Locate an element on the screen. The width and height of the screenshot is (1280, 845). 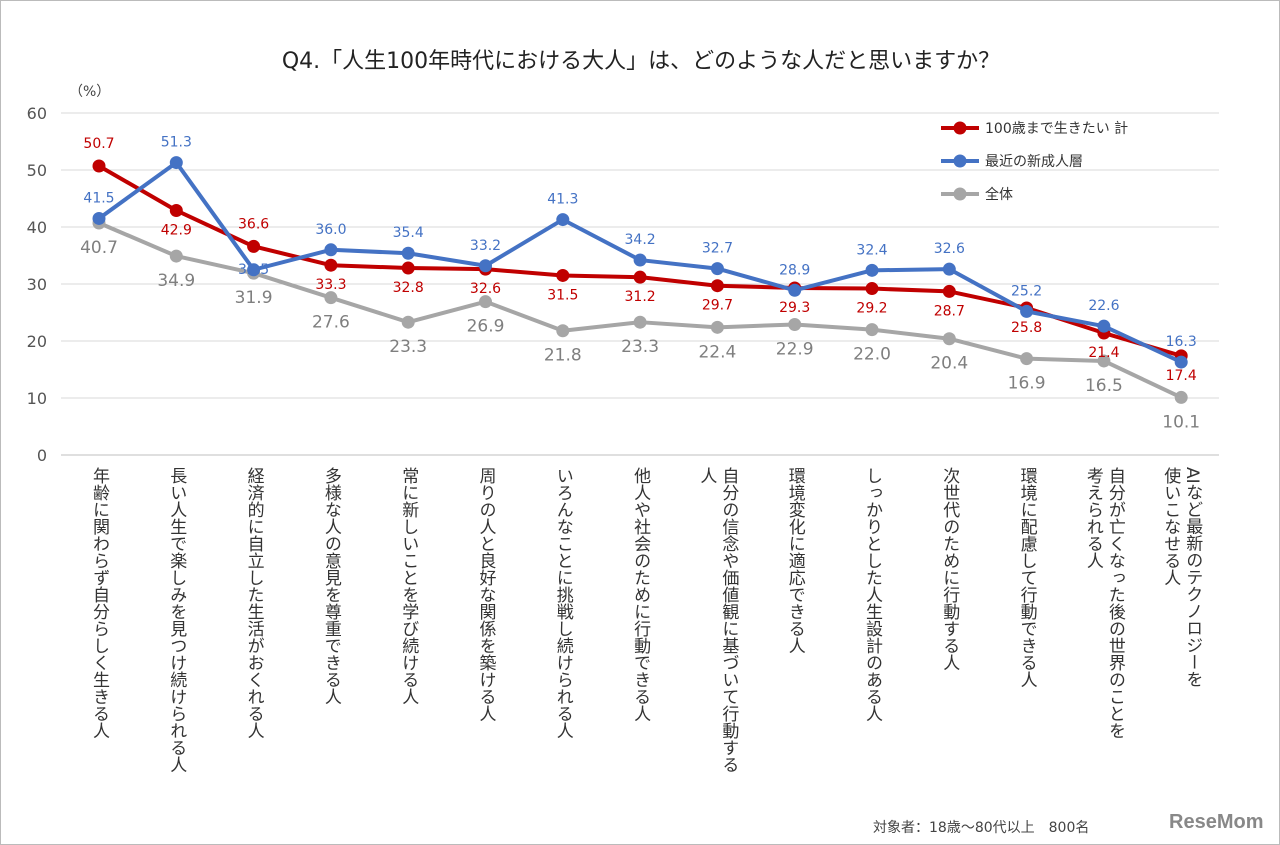
y-tick-label: 60 is located at coordinates (37, 113).